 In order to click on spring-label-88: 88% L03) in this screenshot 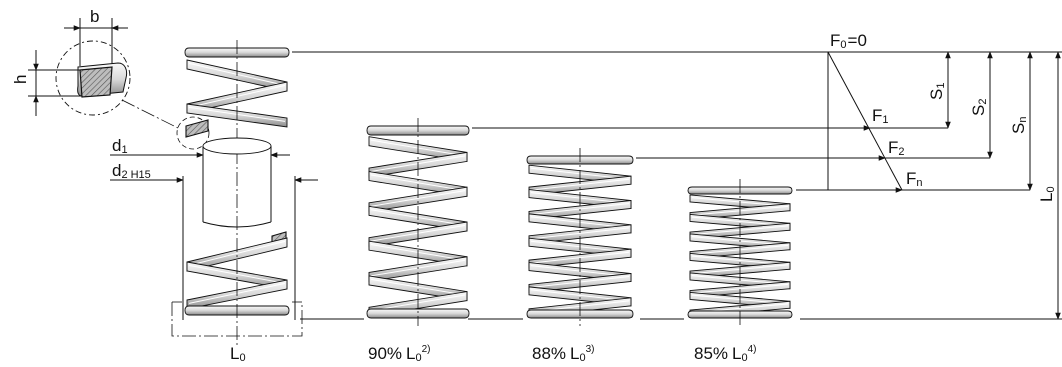, I will do `click(563, 354)`.